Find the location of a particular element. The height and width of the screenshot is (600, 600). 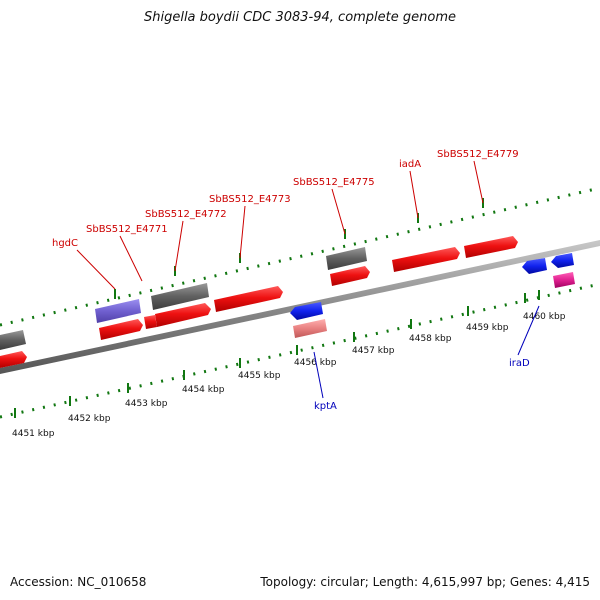

sbbs512-e4772-gene-arrow is located at coordinates (183, 315).